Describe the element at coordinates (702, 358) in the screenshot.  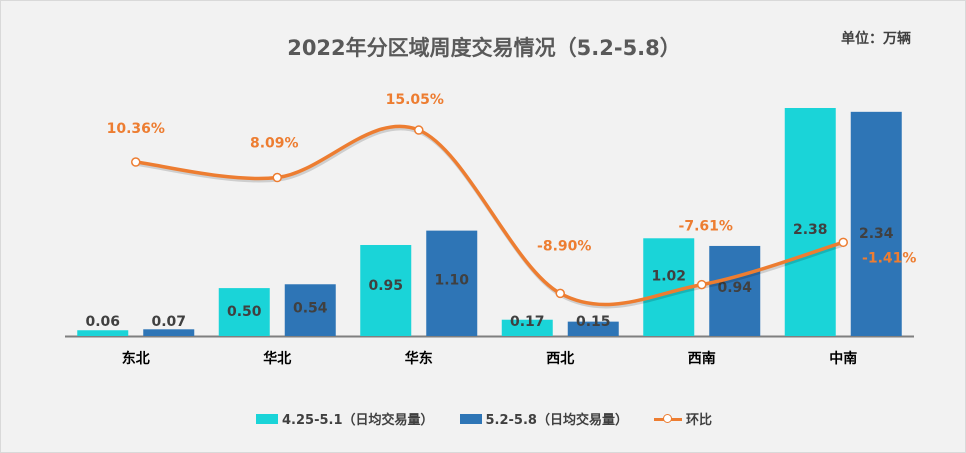
I see `x-tick-label: 西南` at that location.